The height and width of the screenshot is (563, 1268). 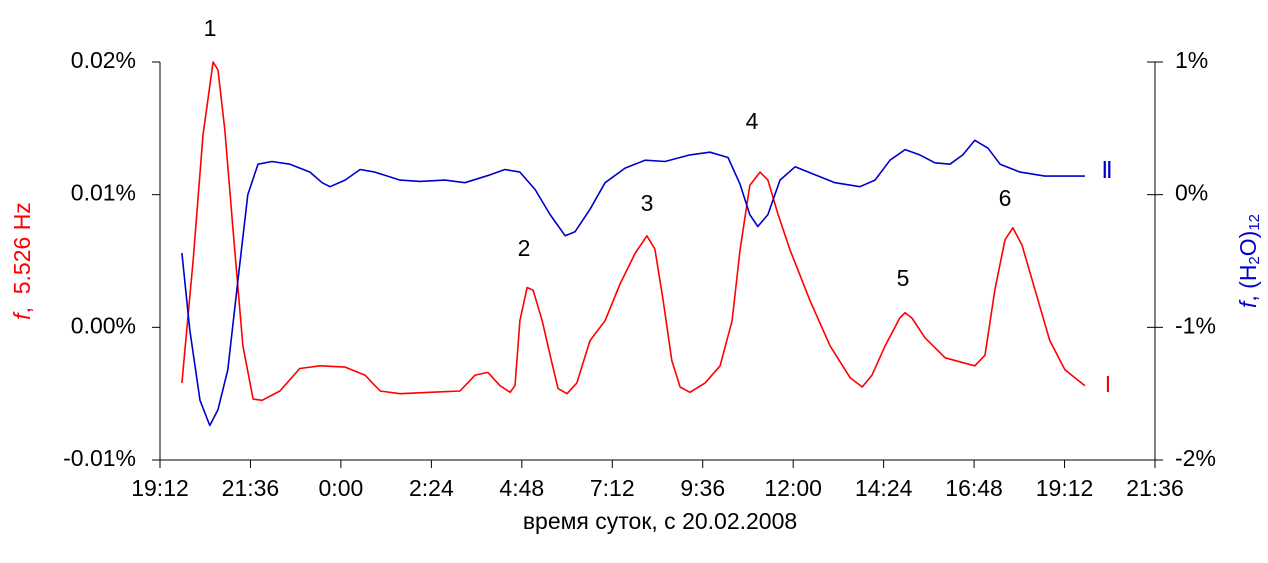 I want to click on y2-label-part: 12, so click(x=1254, y=222).